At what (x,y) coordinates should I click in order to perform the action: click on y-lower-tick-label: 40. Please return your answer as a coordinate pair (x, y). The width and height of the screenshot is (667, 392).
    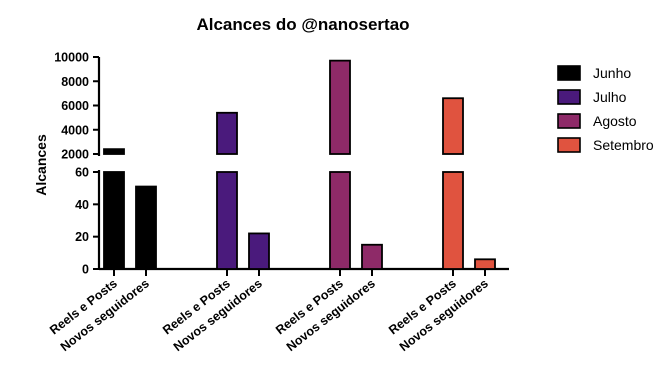
    Looking at the image, I should click on (82, 205).